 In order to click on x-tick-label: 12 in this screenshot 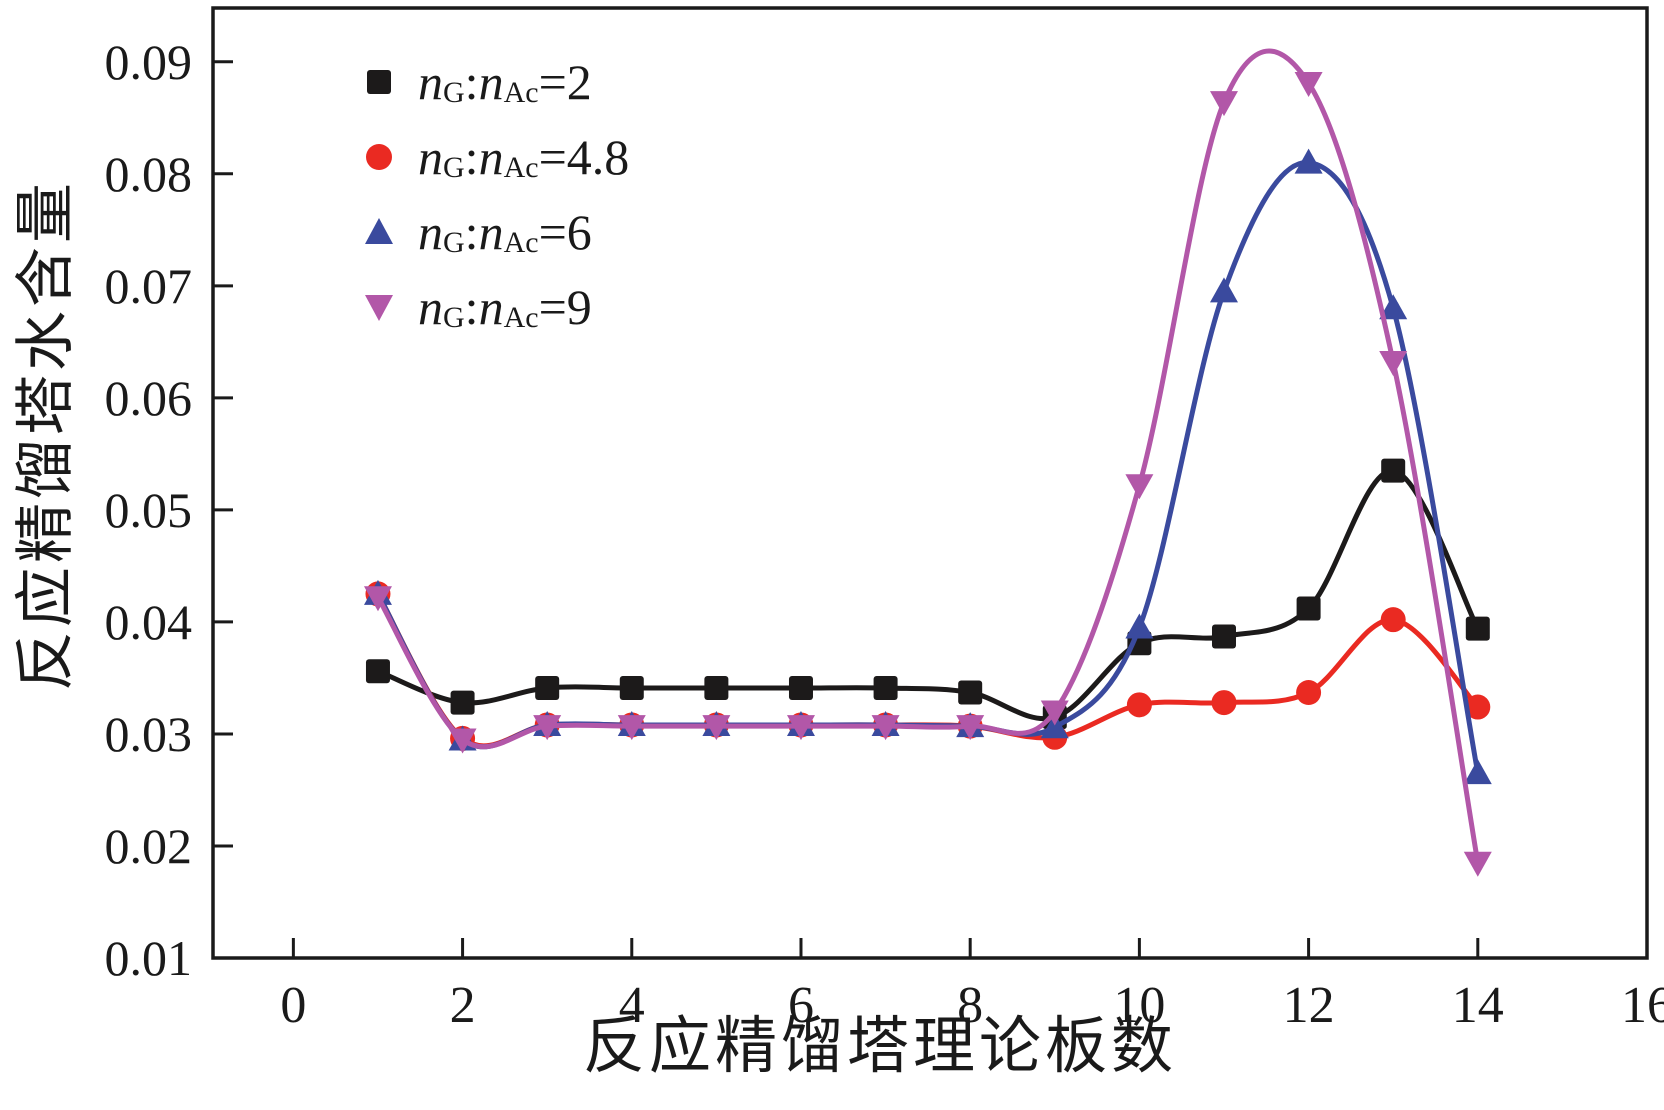, I will do `click(1309, 1005)`.